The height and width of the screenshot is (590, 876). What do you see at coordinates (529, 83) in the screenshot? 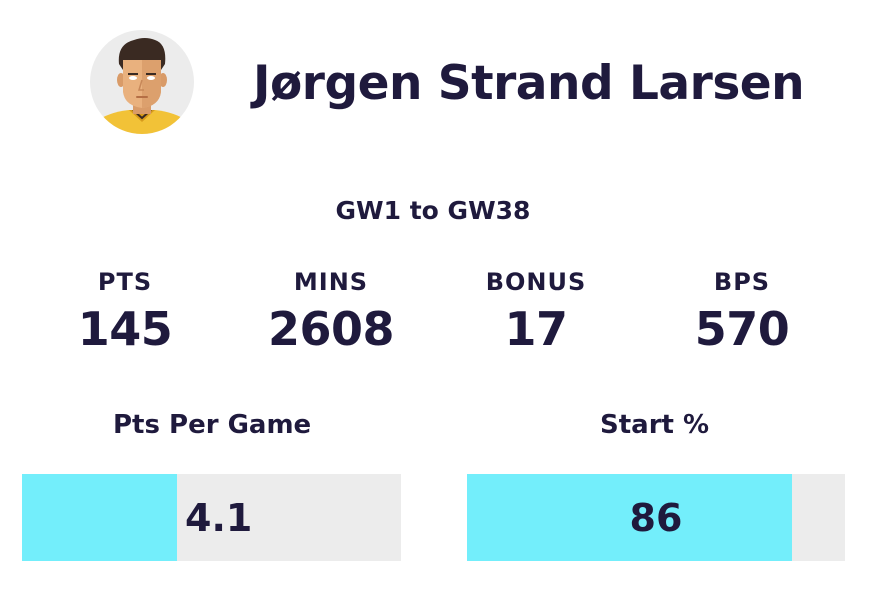
I see `player-name: Jørgen Strand Larsen` at bounding box center [529, 83].